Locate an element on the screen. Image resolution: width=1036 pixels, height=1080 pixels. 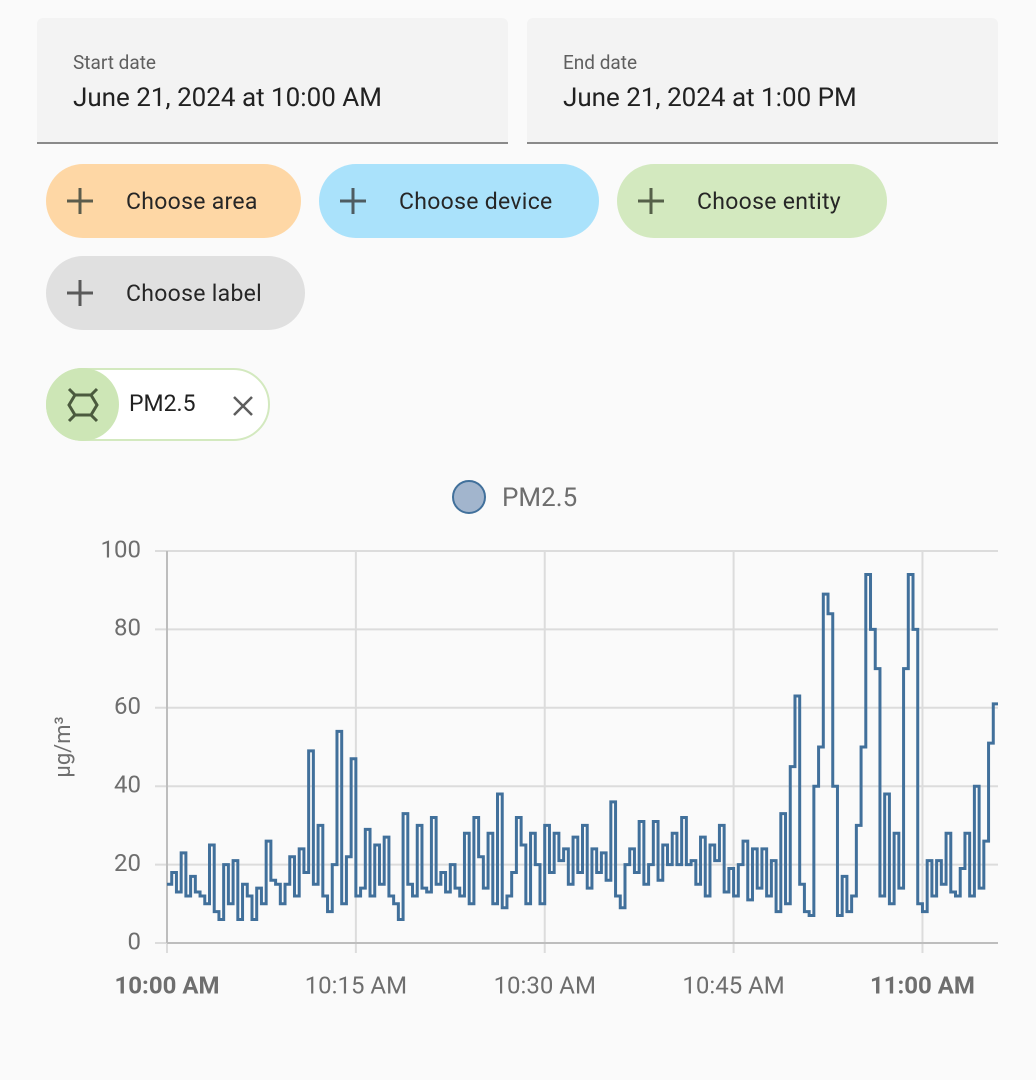
x-tick-label: 10:45 AM is located at coordinates (733, 985).